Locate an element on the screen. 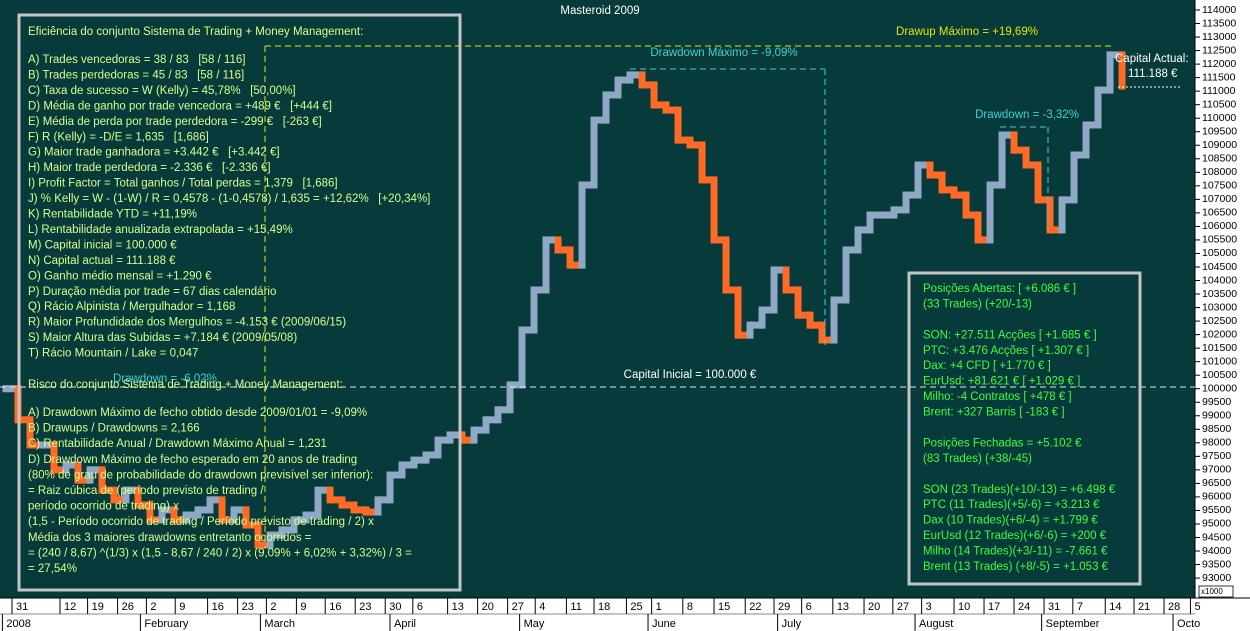 The height and width of the screenshot is (631, 1250). y-tick-label: 110500 is located at coordinates (1219, 104).